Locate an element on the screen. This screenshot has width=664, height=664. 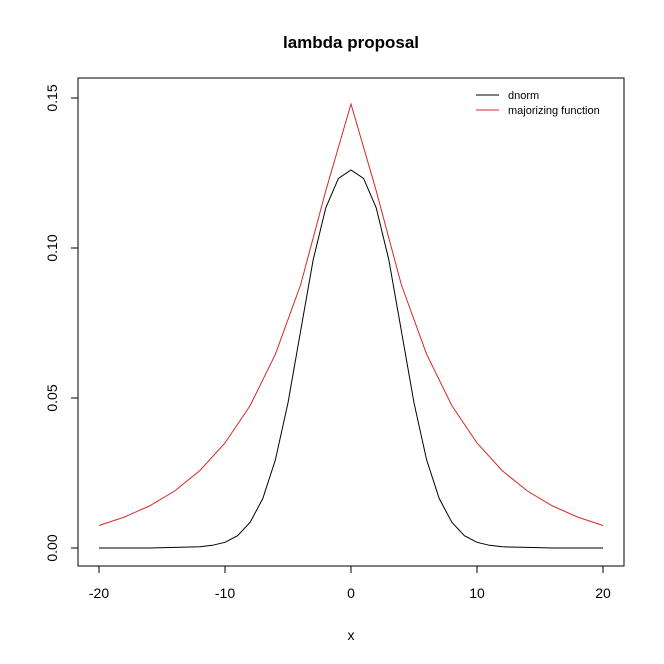
legend-label: majorizing function is located at coordinates (554, 111).